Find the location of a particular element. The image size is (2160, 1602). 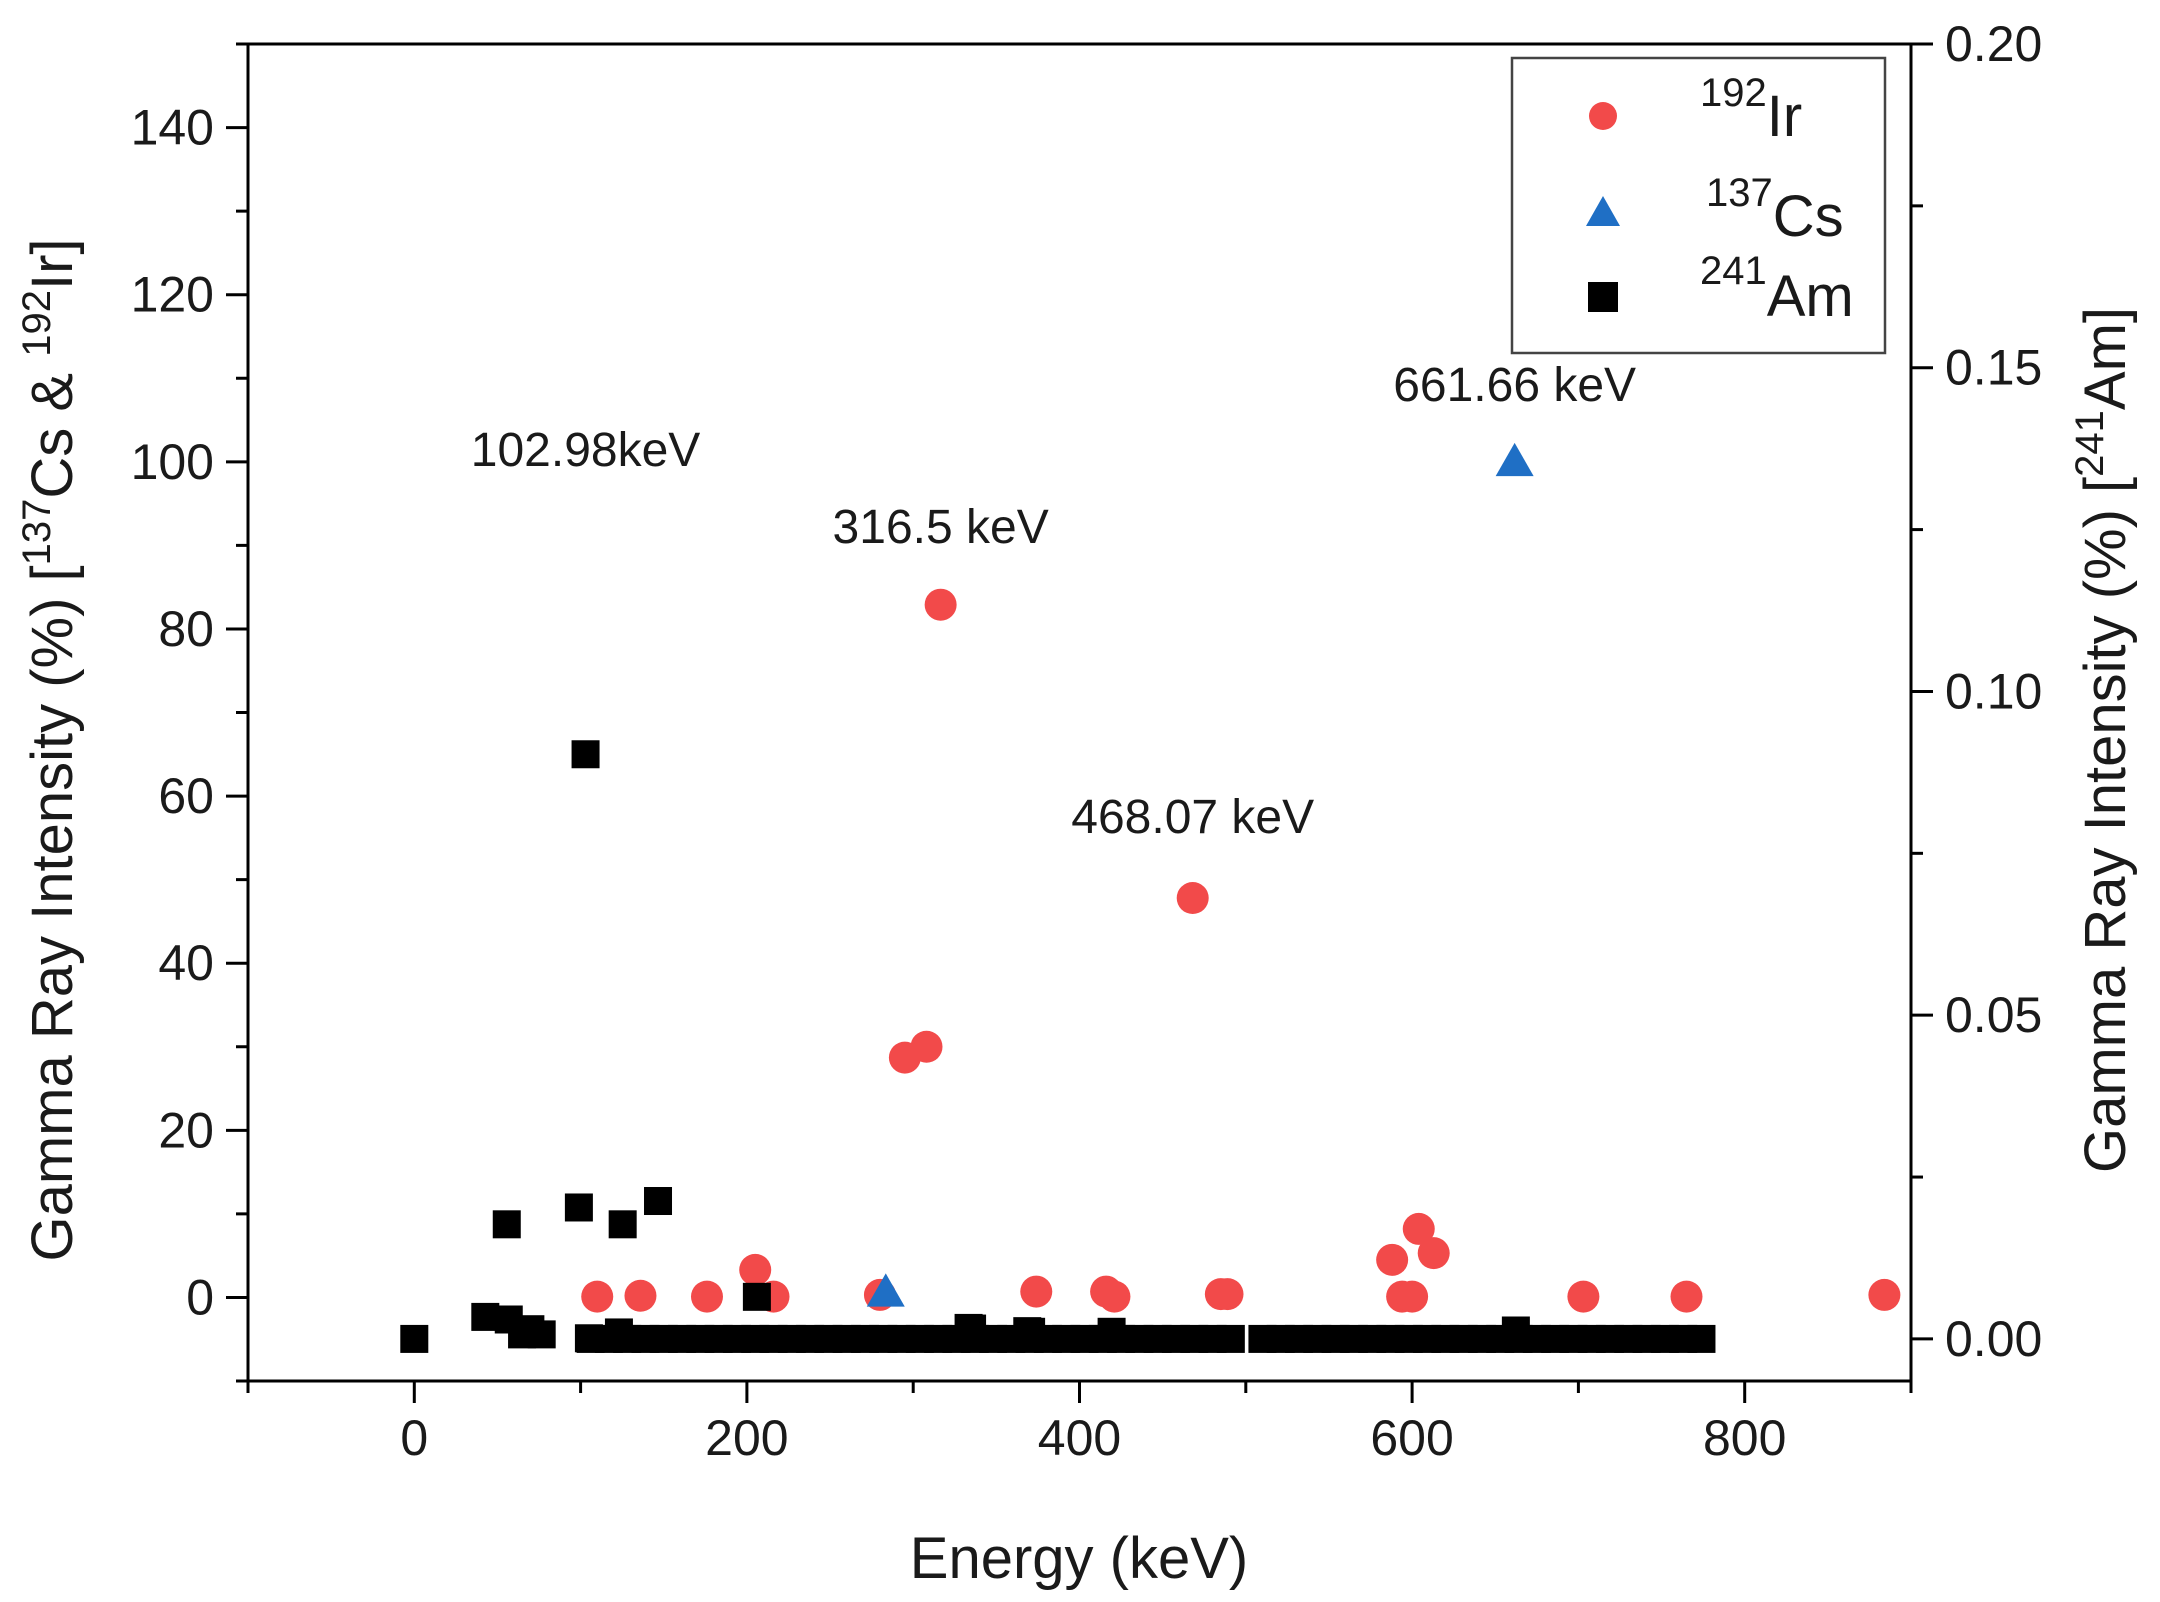

legend-label-137cs-sup: 137 is located at coordinates (1739, 193).